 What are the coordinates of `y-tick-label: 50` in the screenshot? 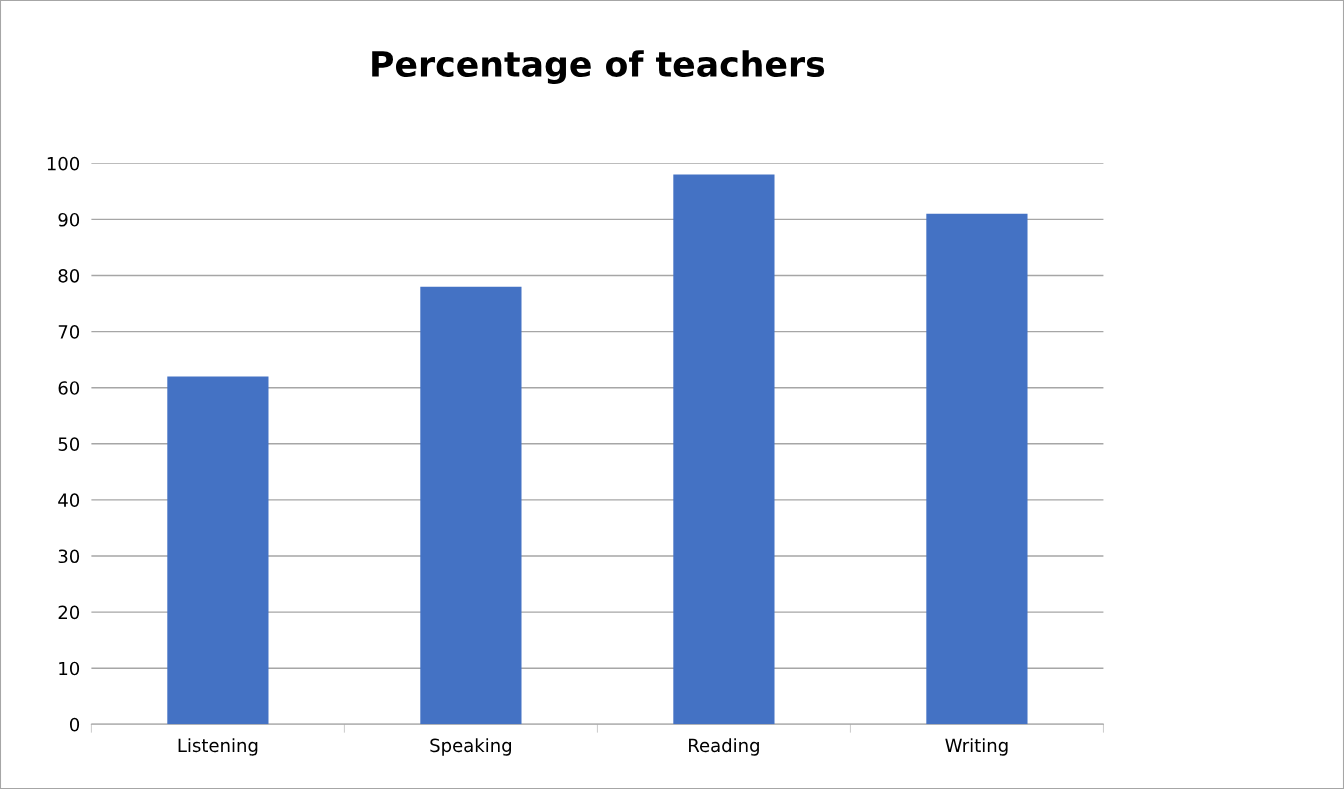 It's located at (69, 444).